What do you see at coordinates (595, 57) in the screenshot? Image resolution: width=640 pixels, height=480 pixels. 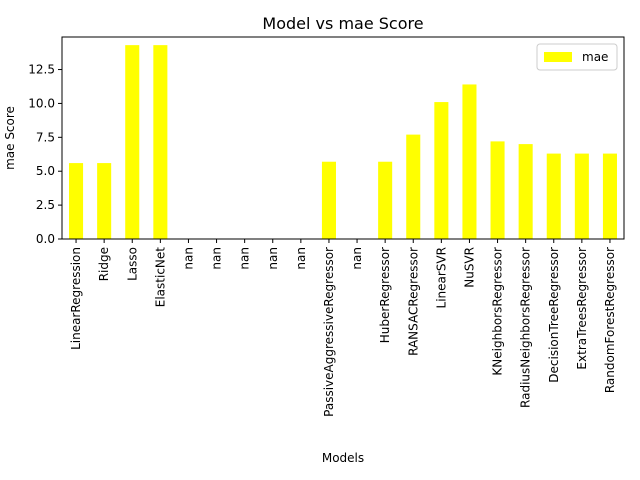 I see `legend-label-mae: mae` at bounding box center [595, 57].